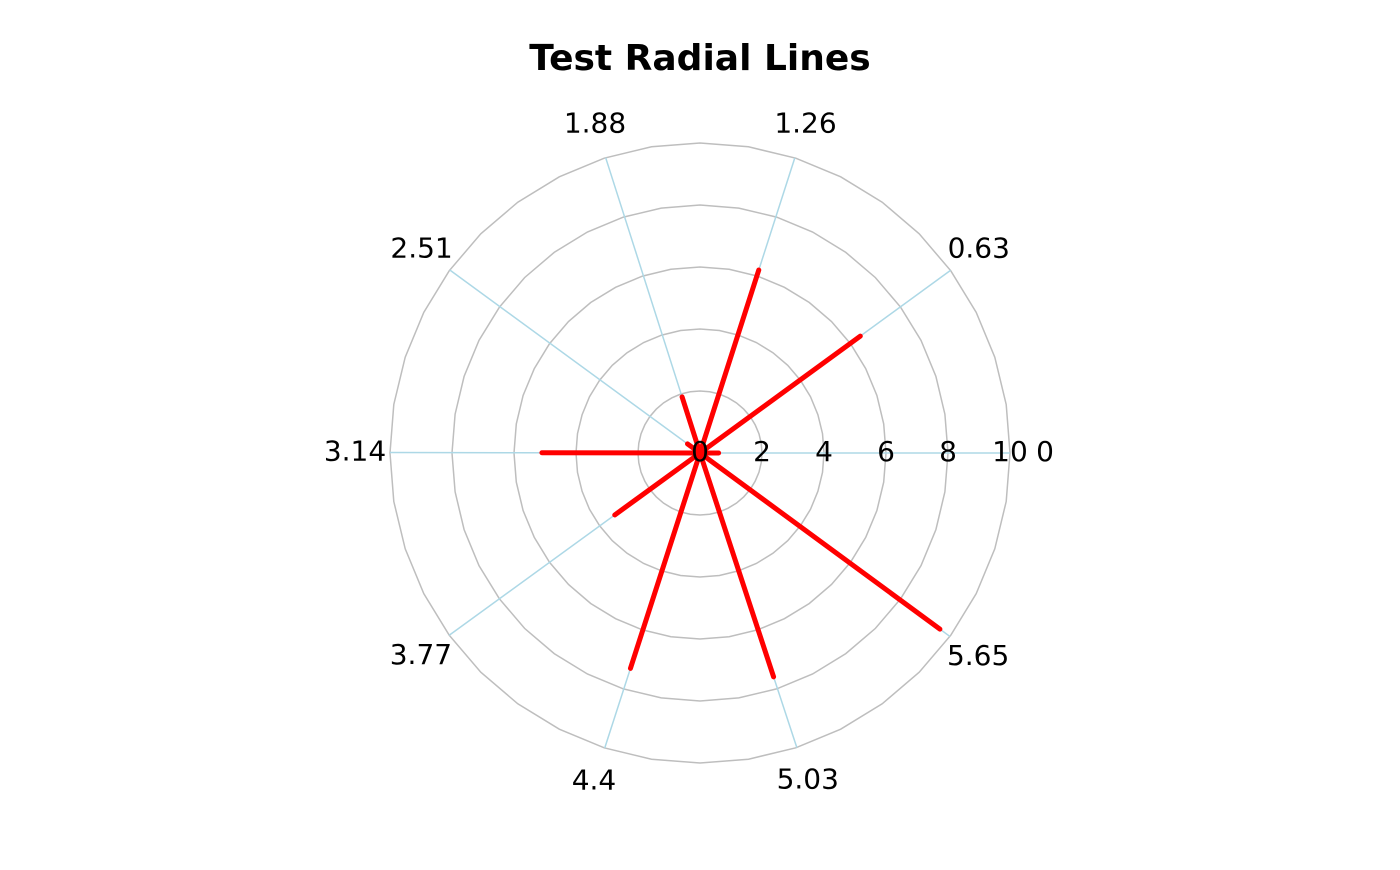 Image resolution: width=1400 pixels, height=870 pixels. What do you see at coordinates (594, 779) in the screenshot?
I see `angle-tick-label: 4.4` at bounding box center [594, 779].